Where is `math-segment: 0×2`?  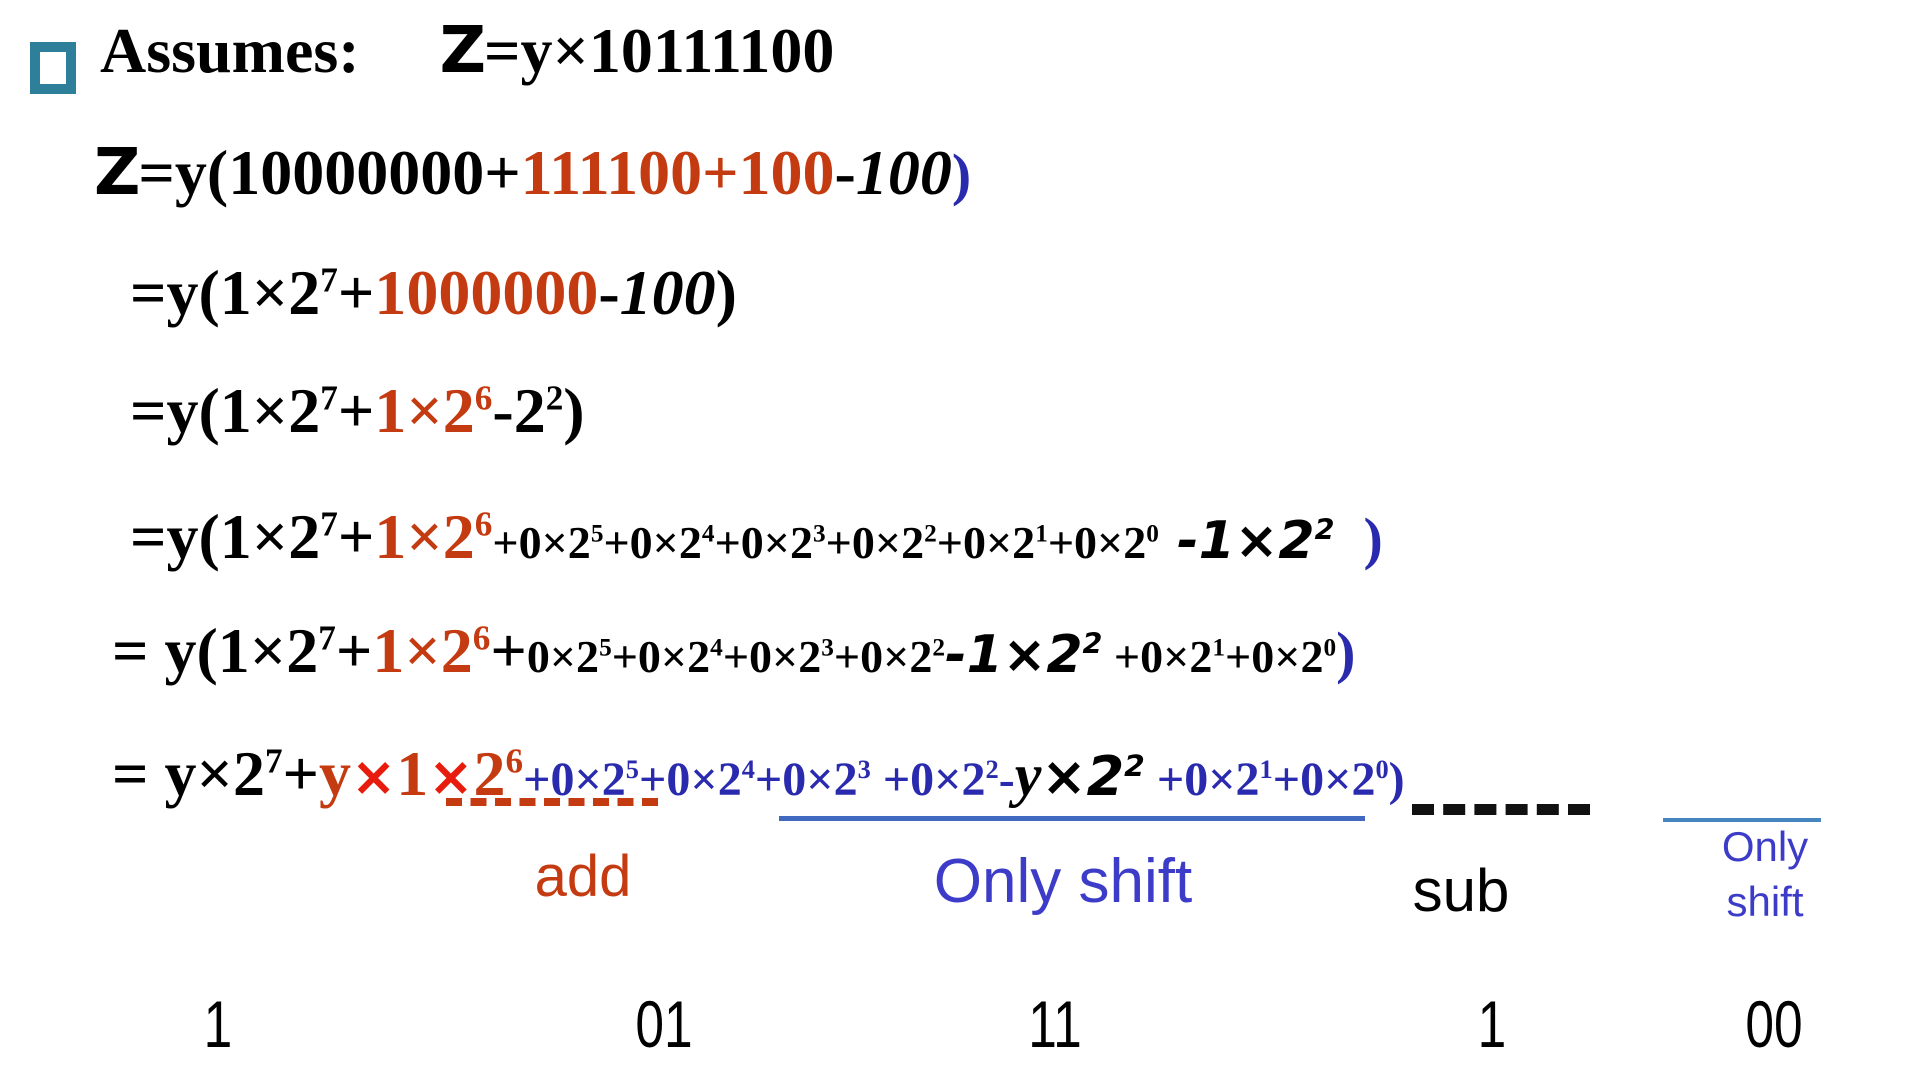 math-segment: 0×2 is located at coordinates (563, 656).